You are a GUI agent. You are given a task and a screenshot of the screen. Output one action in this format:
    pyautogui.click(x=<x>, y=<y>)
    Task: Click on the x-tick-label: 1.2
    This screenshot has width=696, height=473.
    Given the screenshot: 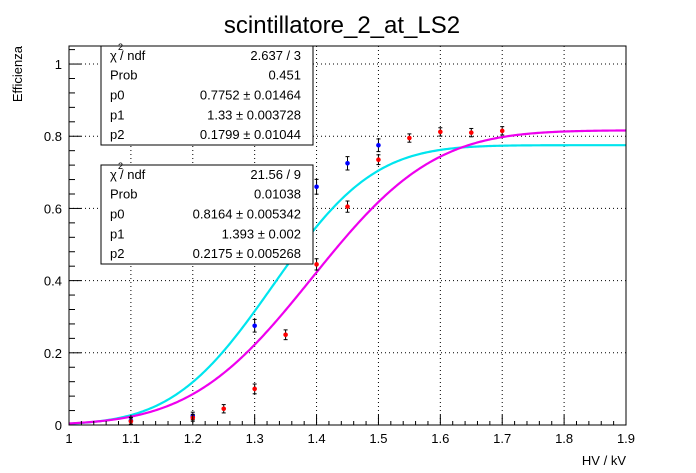 What is the action you would take?
    pyautogui.click(x=193, y=438)
    